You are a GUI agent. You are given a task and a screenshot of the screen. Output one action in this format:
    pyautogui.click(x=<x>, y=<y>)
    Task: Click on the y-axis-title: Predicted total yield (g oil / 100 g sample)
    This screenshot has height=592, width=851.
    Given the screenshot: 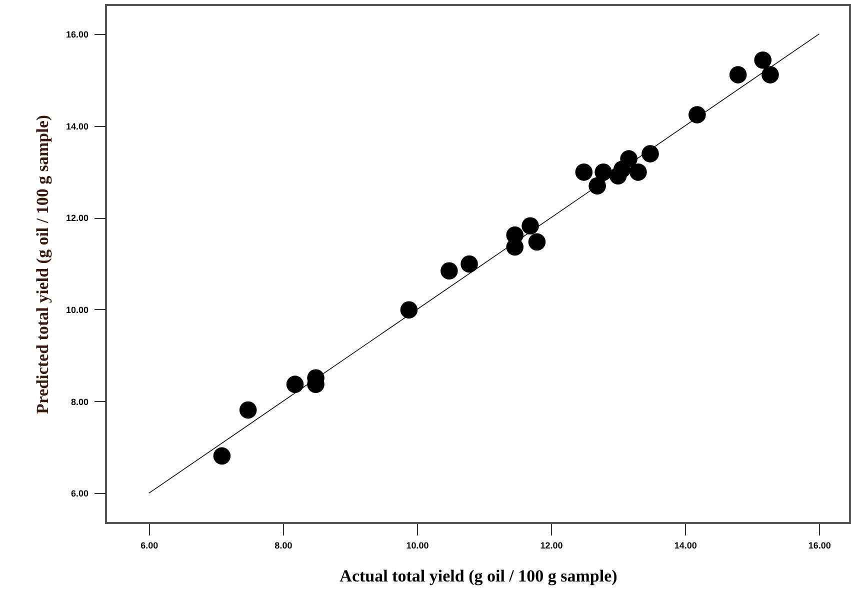 What is the action you would take?
    pyautogui.click(x=42, y=264)
    